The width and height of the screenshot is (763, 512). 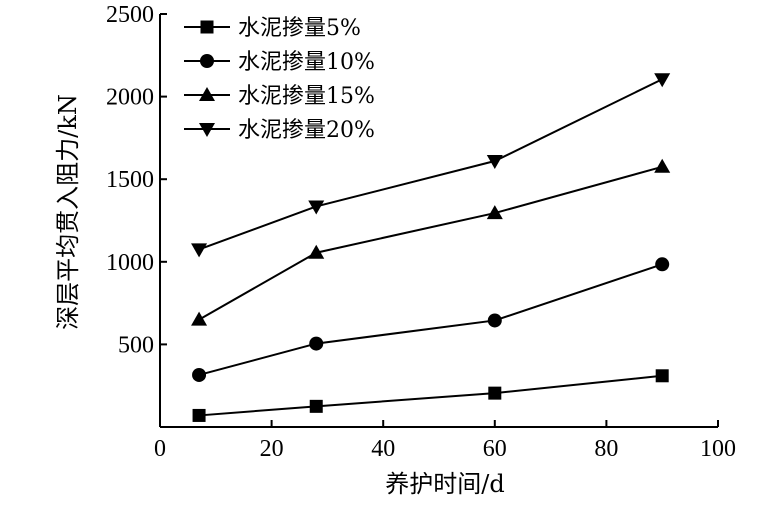 I want to click on y-tick-label: 2500, so click(x=130, y=15).